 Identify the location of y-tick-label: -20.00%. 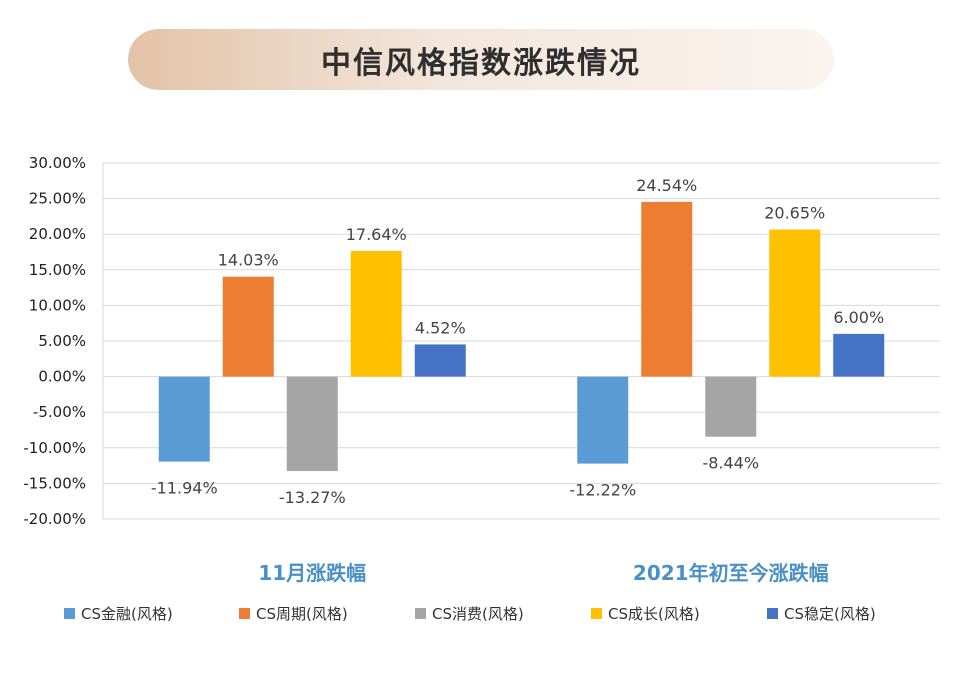
(54, 519).